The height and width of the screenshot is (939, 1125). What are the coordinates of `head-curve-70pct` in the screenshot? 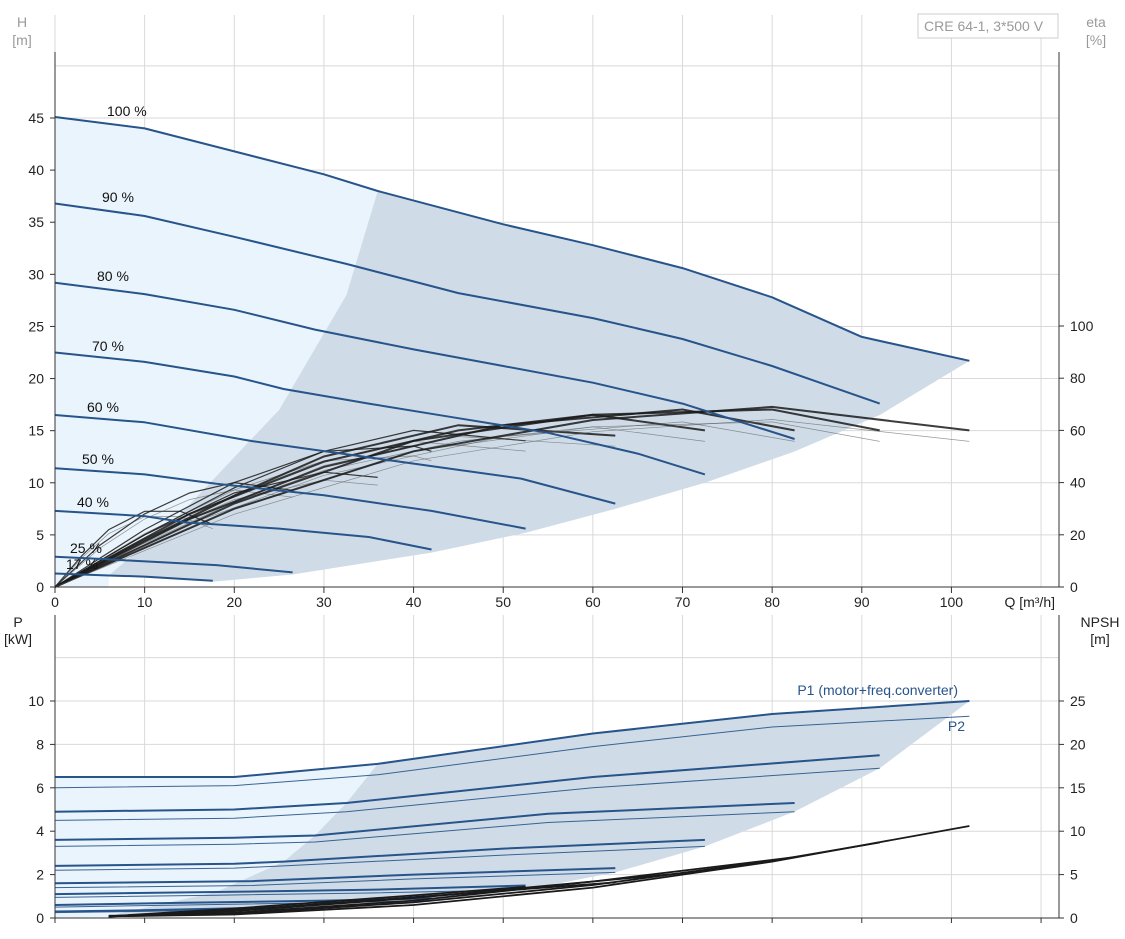 It's located at (380, 413).